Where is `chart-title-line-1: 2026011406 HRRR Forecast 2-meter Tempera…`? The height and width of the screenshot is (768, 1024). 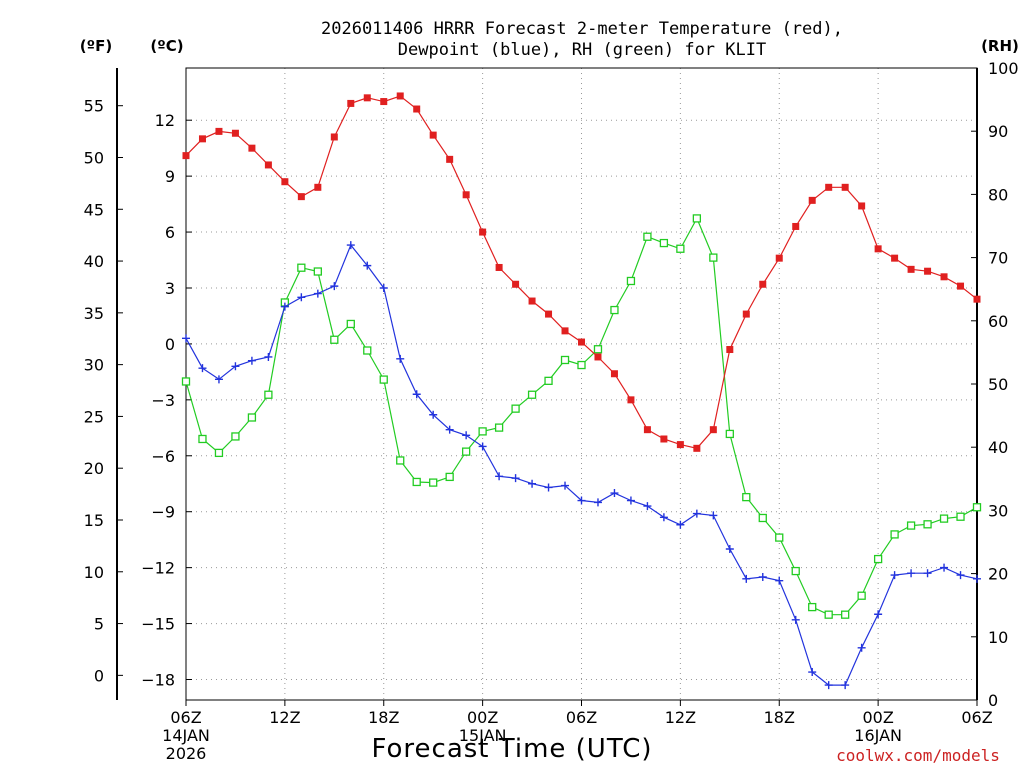
chart-title-line-1: 2026011406 HRRR Forecast 2-meter Tempera… is located at coordinates (582, 29).